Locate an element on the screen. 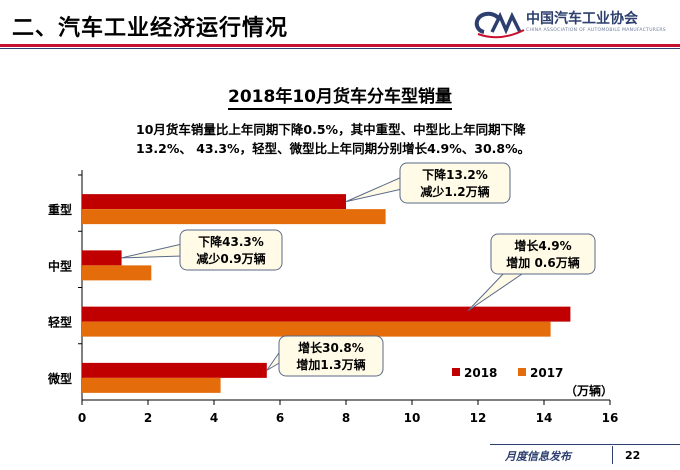 Image resolution: width=680 pixels, height=470 pixels. x-tick-label: 16 is located at coordinates (610, 418).